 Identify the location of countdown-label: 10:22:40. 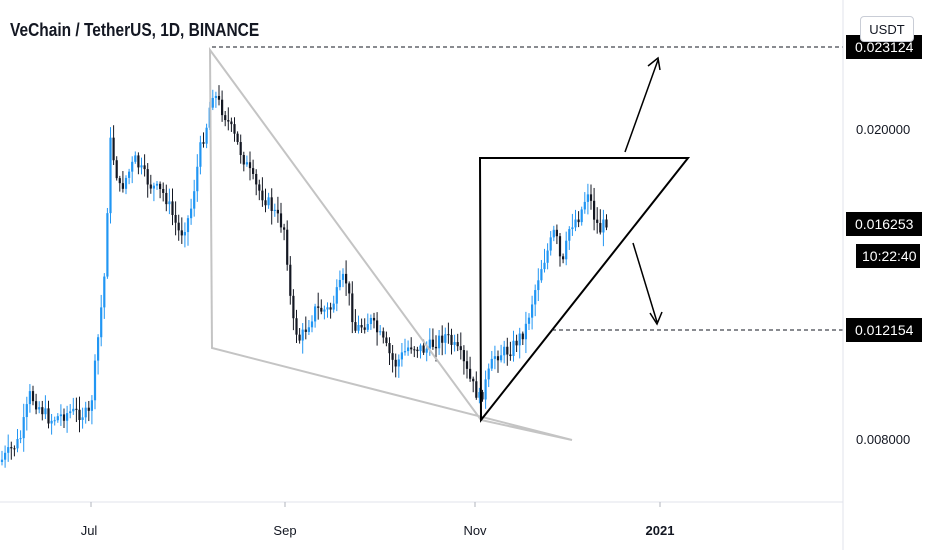
(889, 256).